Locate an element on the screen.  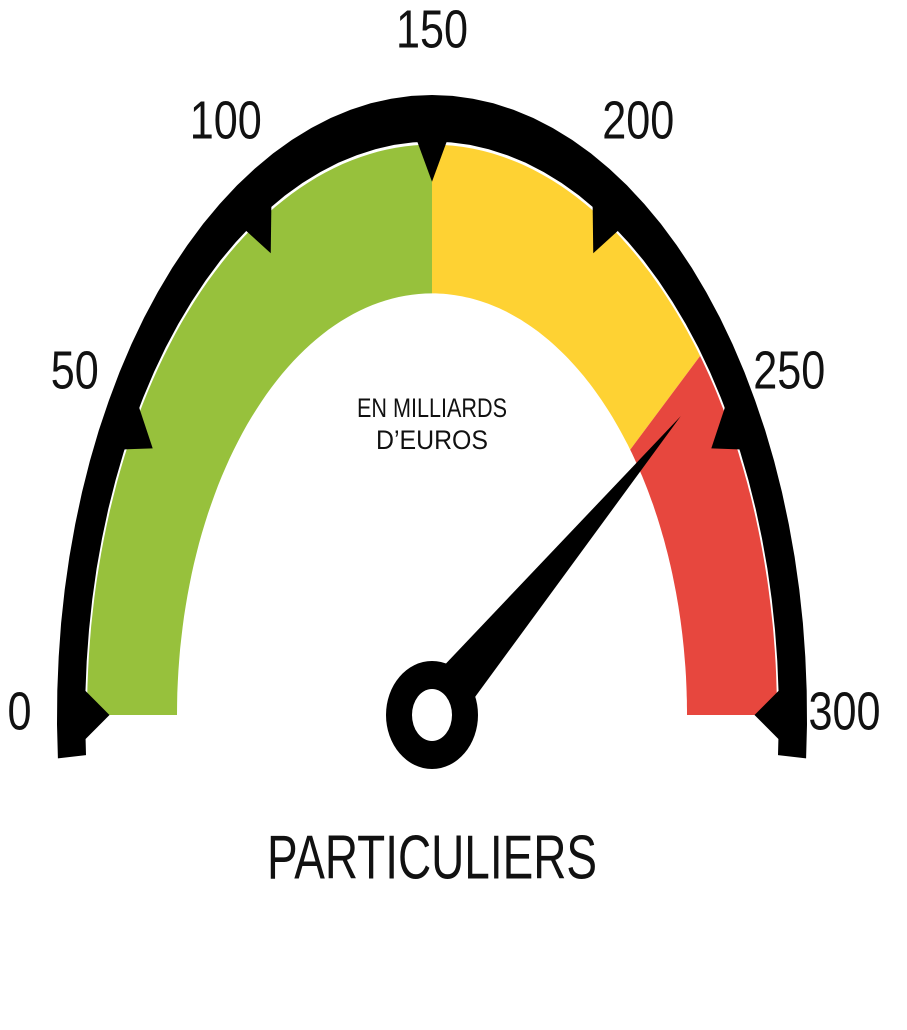
subtitle-line: EN MILLIARDS is located at coordinates (432, 408).